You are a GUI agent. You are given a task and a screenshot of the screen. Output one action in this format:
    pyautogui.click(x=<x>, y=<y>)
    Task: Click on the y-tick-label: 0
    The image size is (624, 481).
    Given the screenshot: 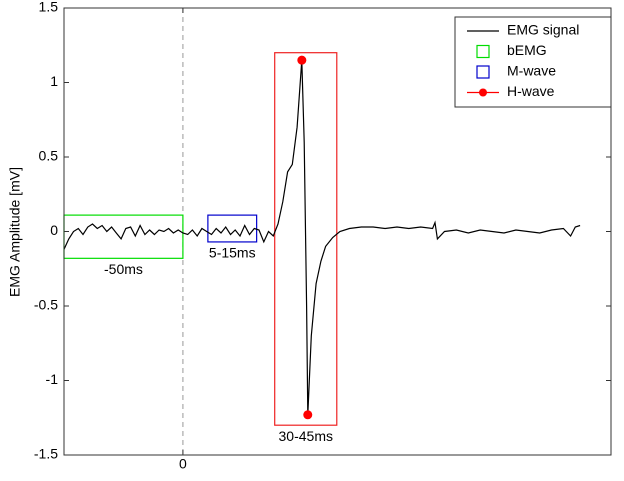 What is the action you would take?
    pyautogui.click(x=54, y=230)
    